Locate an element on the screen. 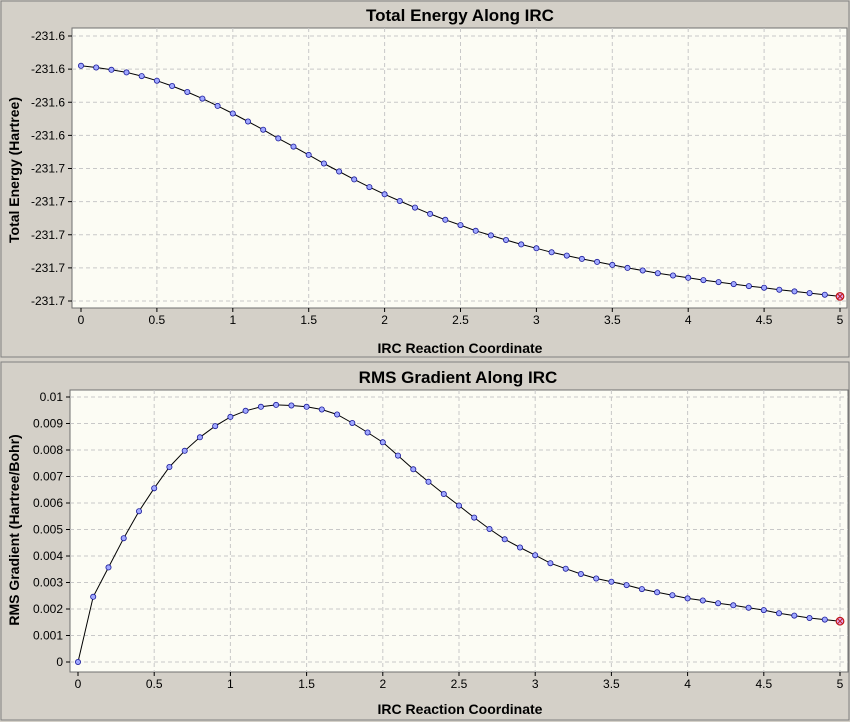  gradient-current-point-marker is located at coordinates (840, 621).